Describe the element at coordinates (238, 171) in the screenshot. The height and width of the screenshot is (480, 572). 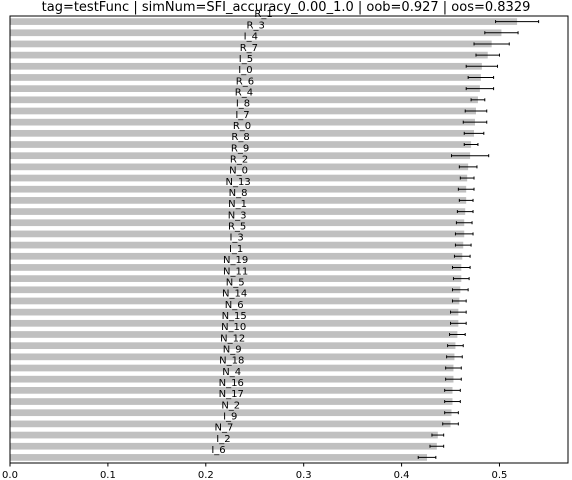
I see `category-label-N_0: N_0` at that location.